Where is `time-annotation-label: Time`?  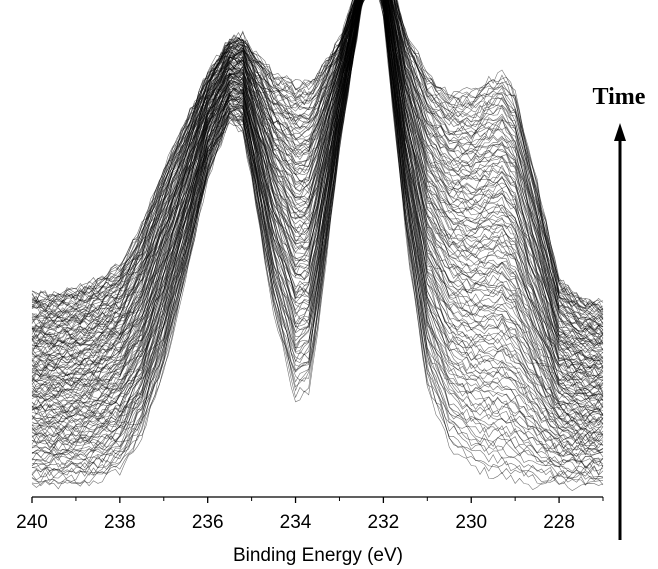
time-annotation-label: Time is located at coordinates (619, 97).